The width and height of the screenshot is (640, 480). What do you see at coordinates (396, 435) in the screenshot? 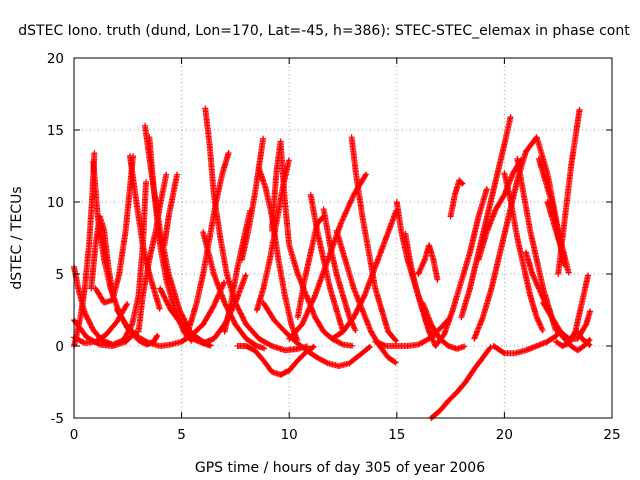
I see `x-tick-label: 15` at bounding box center [396, 435].